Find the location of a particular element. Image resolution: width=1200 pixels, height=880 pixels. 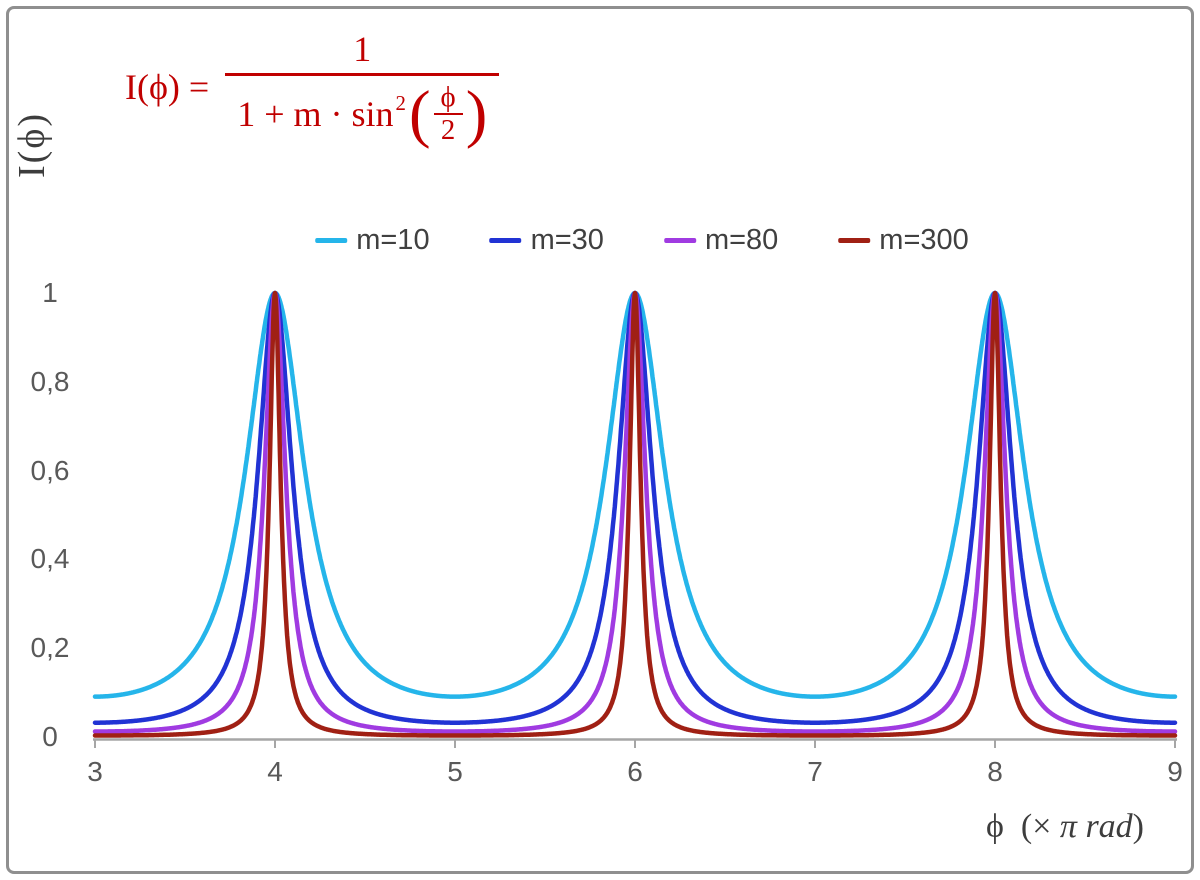

y-axis-title: I(ϕ) is located at coordinates (32, 145).